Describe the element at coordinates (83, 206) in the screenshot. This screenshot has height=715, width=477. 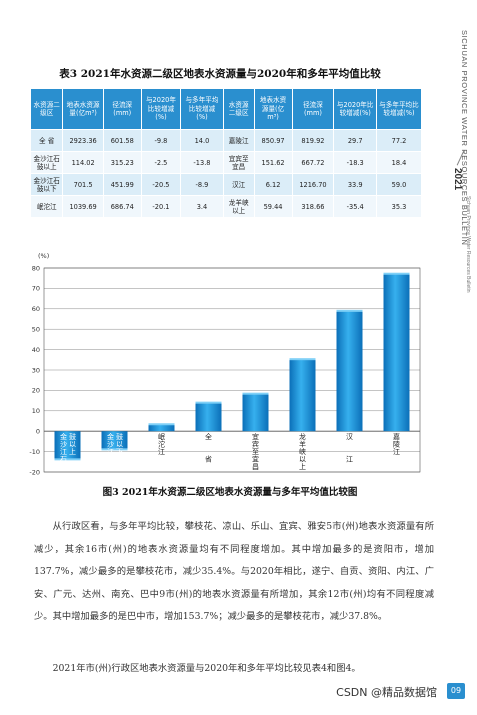
I see `table-cell: 1039.69` at that location.